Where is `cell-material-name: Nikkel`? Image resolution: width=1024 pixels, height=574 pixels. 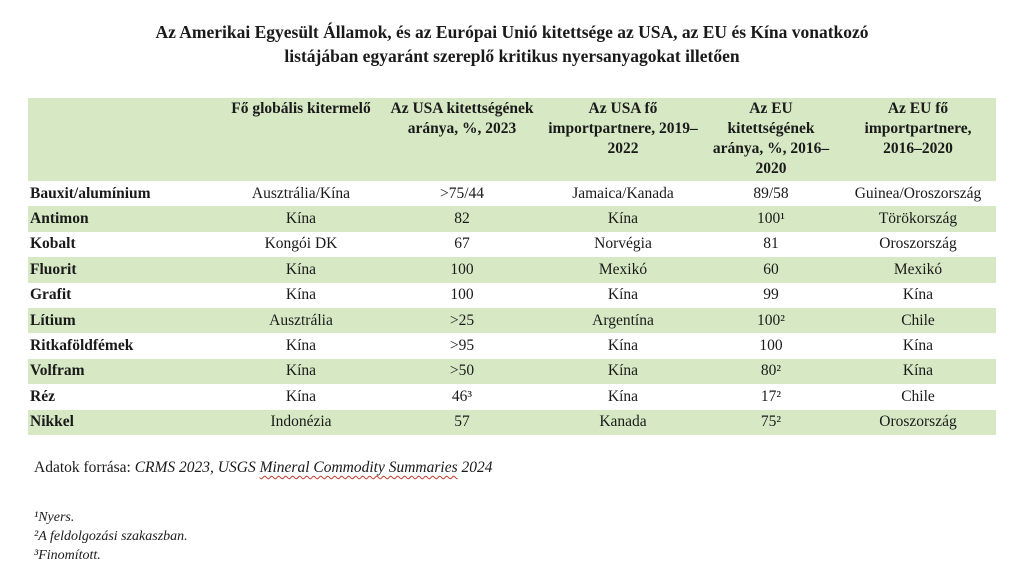 cell-material-name: Nikkel is located at coordinates (52, 422).